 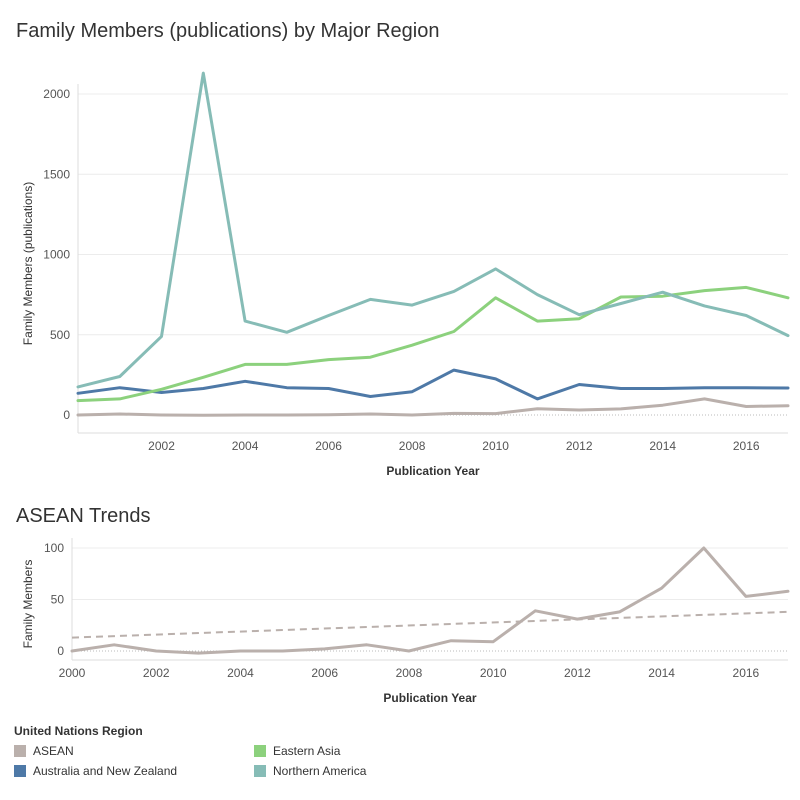 What do you see at coordinates (430, 625) in the screenshot?
I see `asean-trend-line` at bounding box center [430, 625].